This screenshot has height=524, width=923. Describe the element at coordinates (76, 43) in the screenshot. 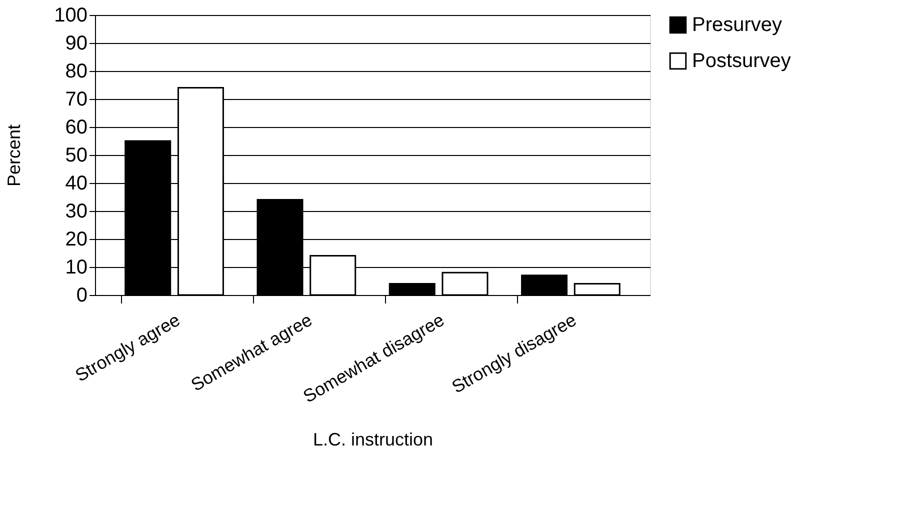

I see `y-tick-label: 90` at that location.